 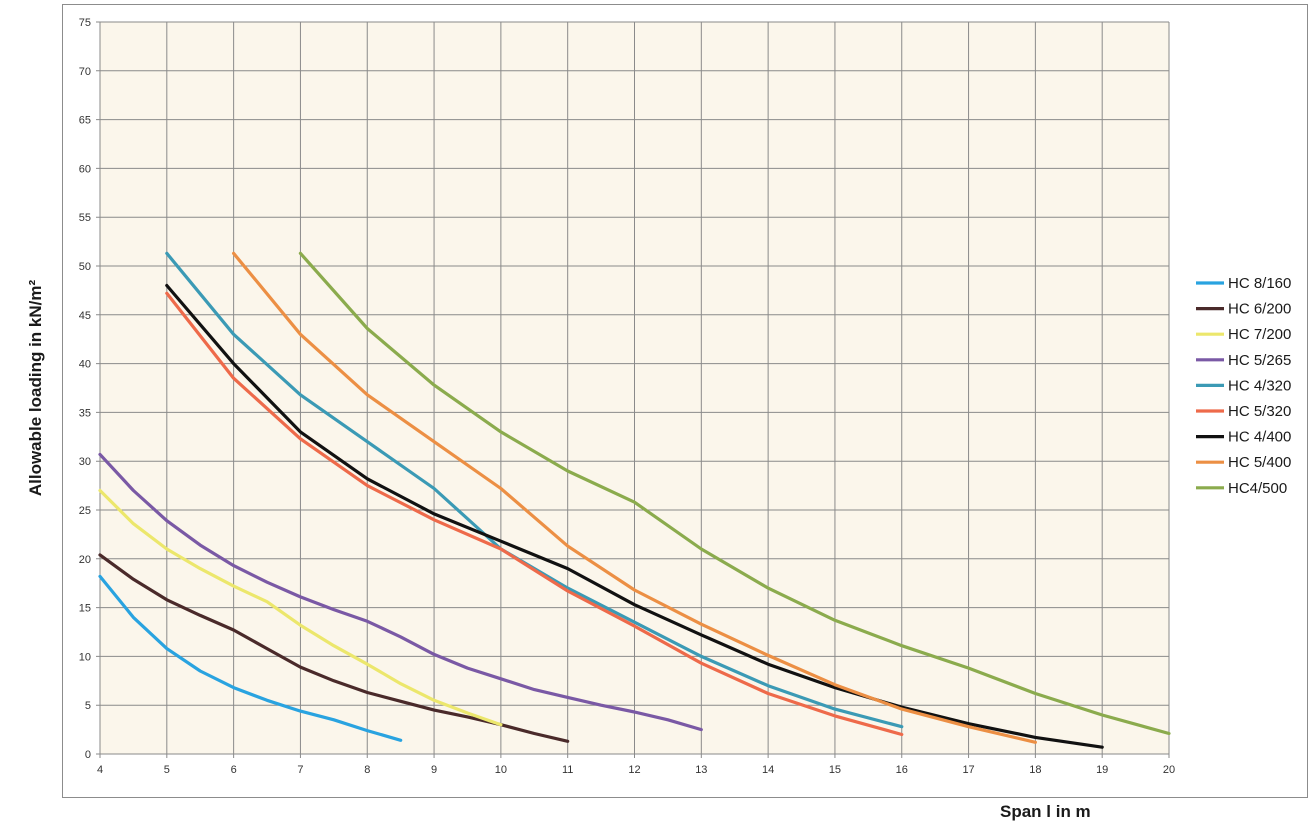 What do you see at coordinates (1259, 462) in the screenshot?
I see `legend-label: HC 5/400` at bounding box center [1259, 462].